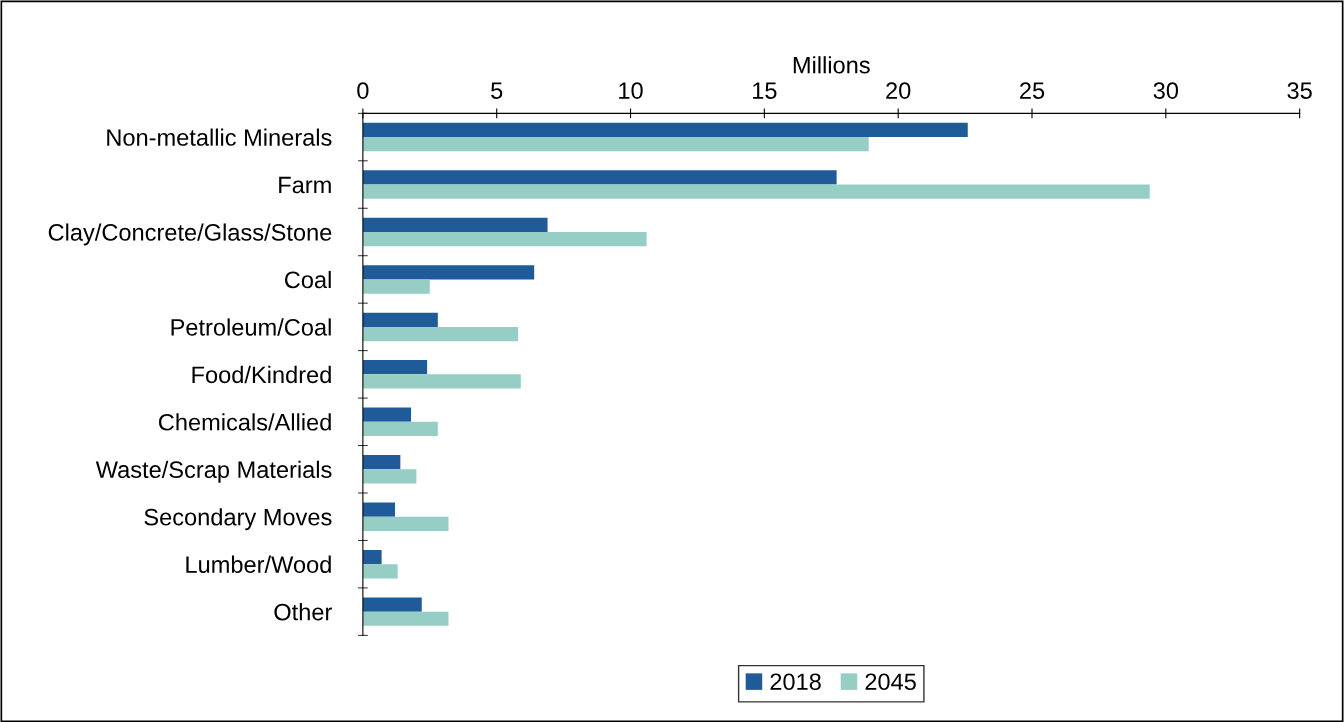 Image resolution: width=1344 pixels, height=722 pixels. I want to click on y-tick-label: Farm, so click(305, 185).